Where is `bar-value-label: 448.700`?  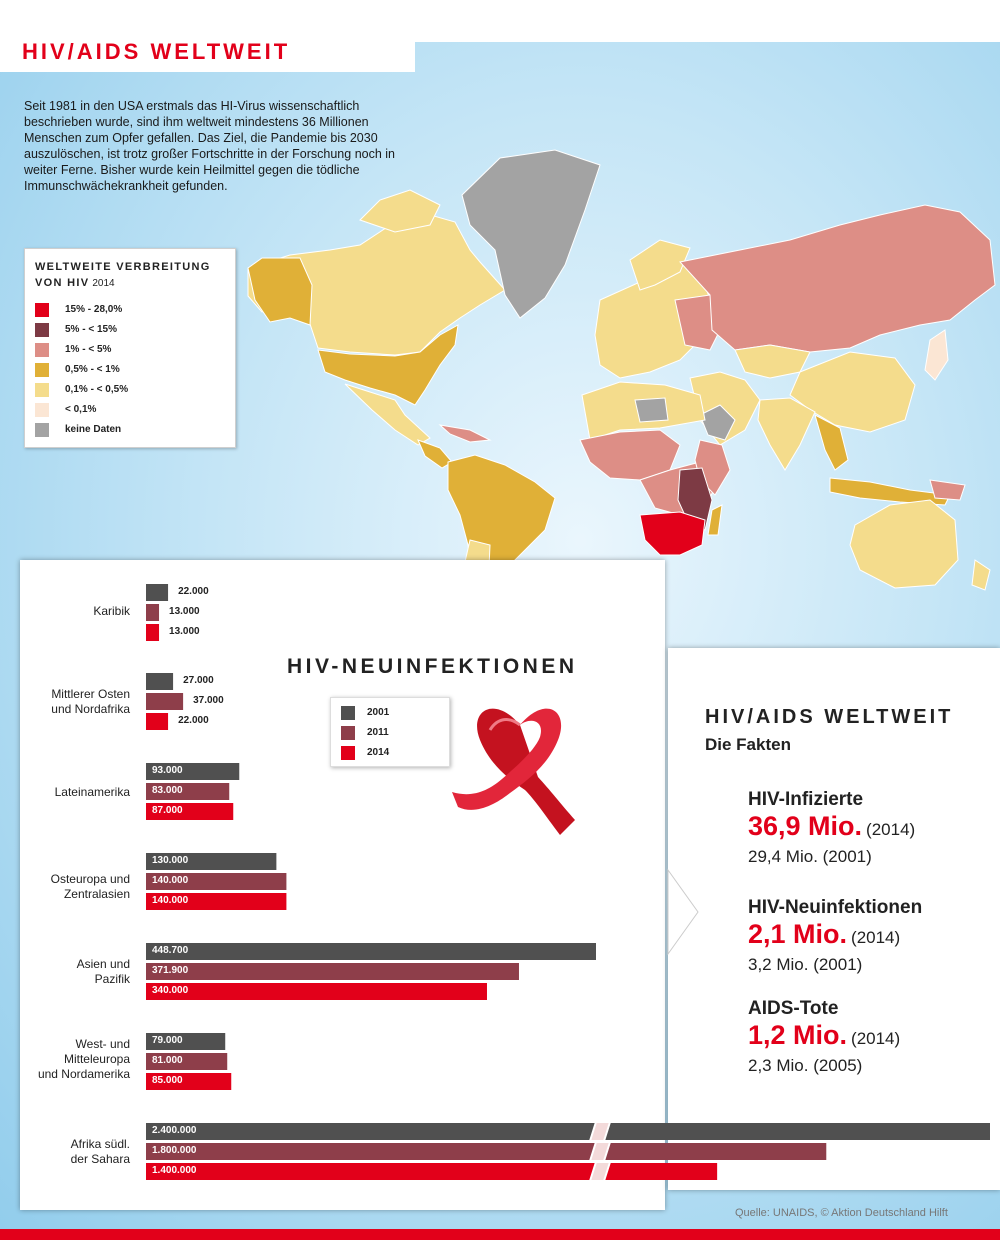
bar-value-label: 448.700 is located at coordinates (170, 950).